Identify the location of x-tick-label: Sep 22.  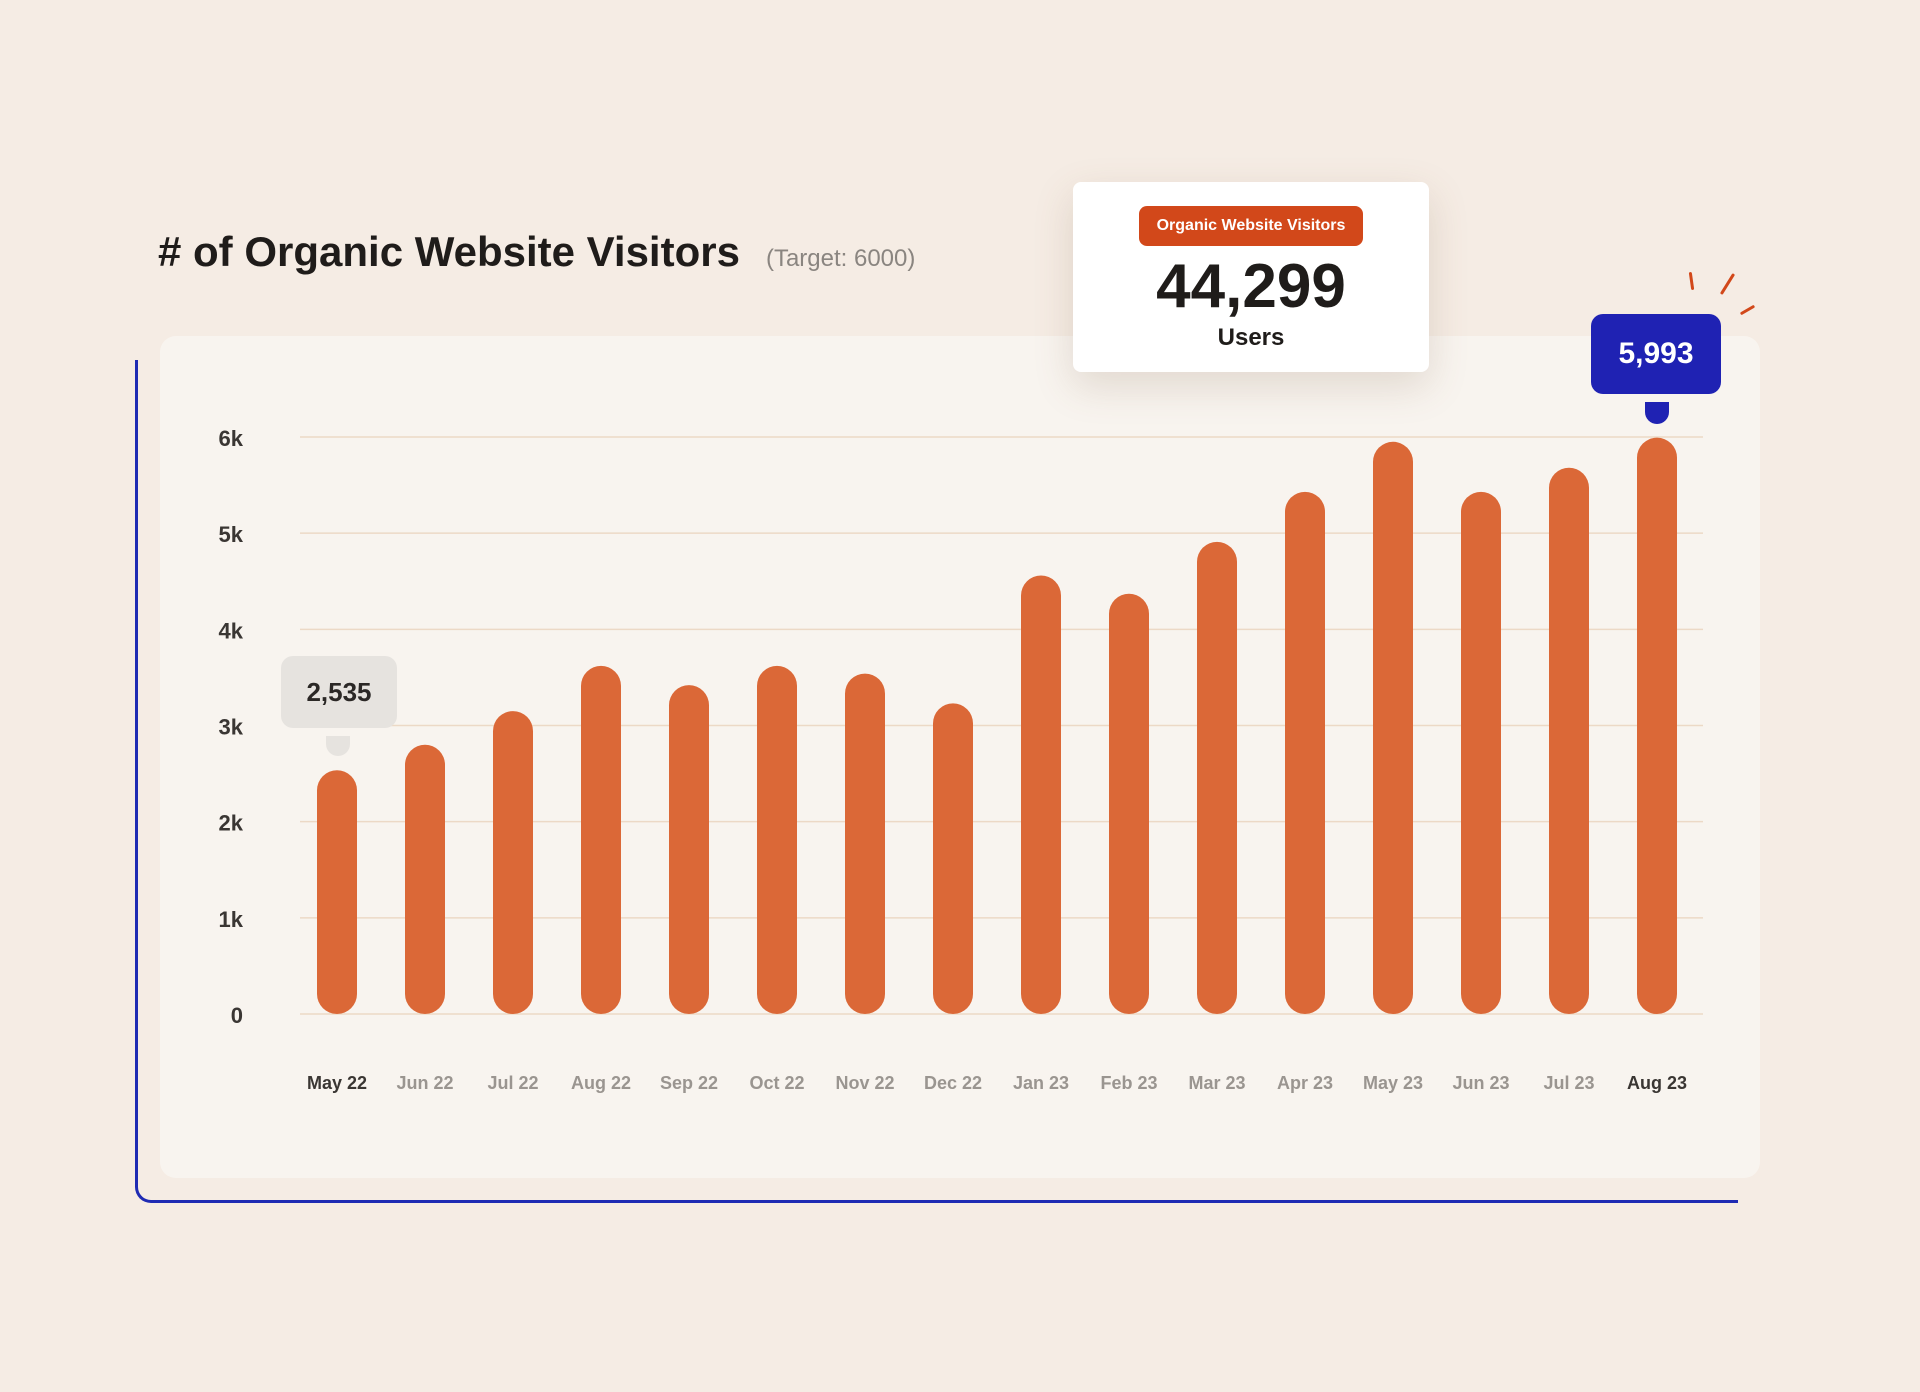
(689, 1083).